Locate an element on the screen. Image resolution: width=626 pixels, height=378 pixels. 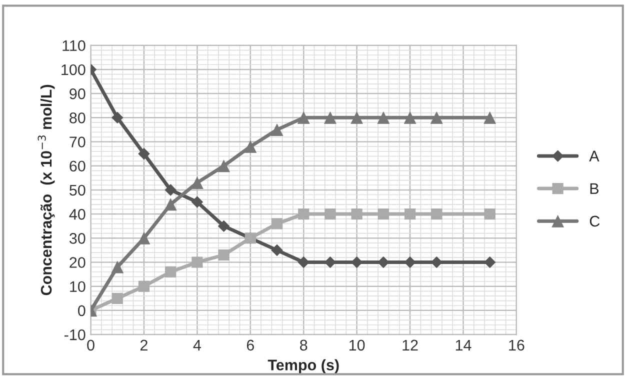
y-tick-label: 100 is located at coordinates (74, 70).